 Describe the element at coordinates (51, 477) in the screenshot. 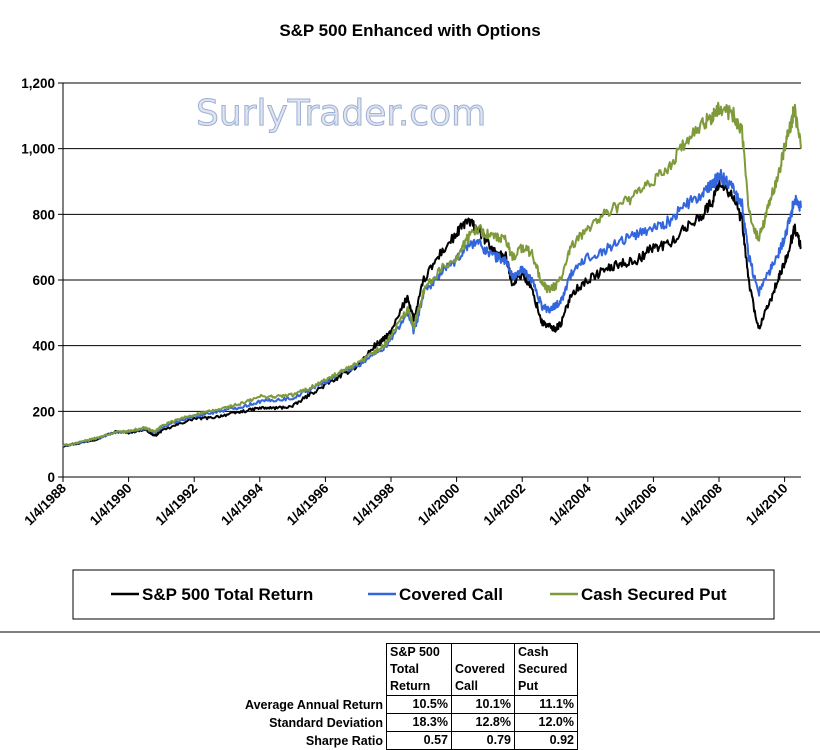

I see `y-tick-label: 0` at that location.